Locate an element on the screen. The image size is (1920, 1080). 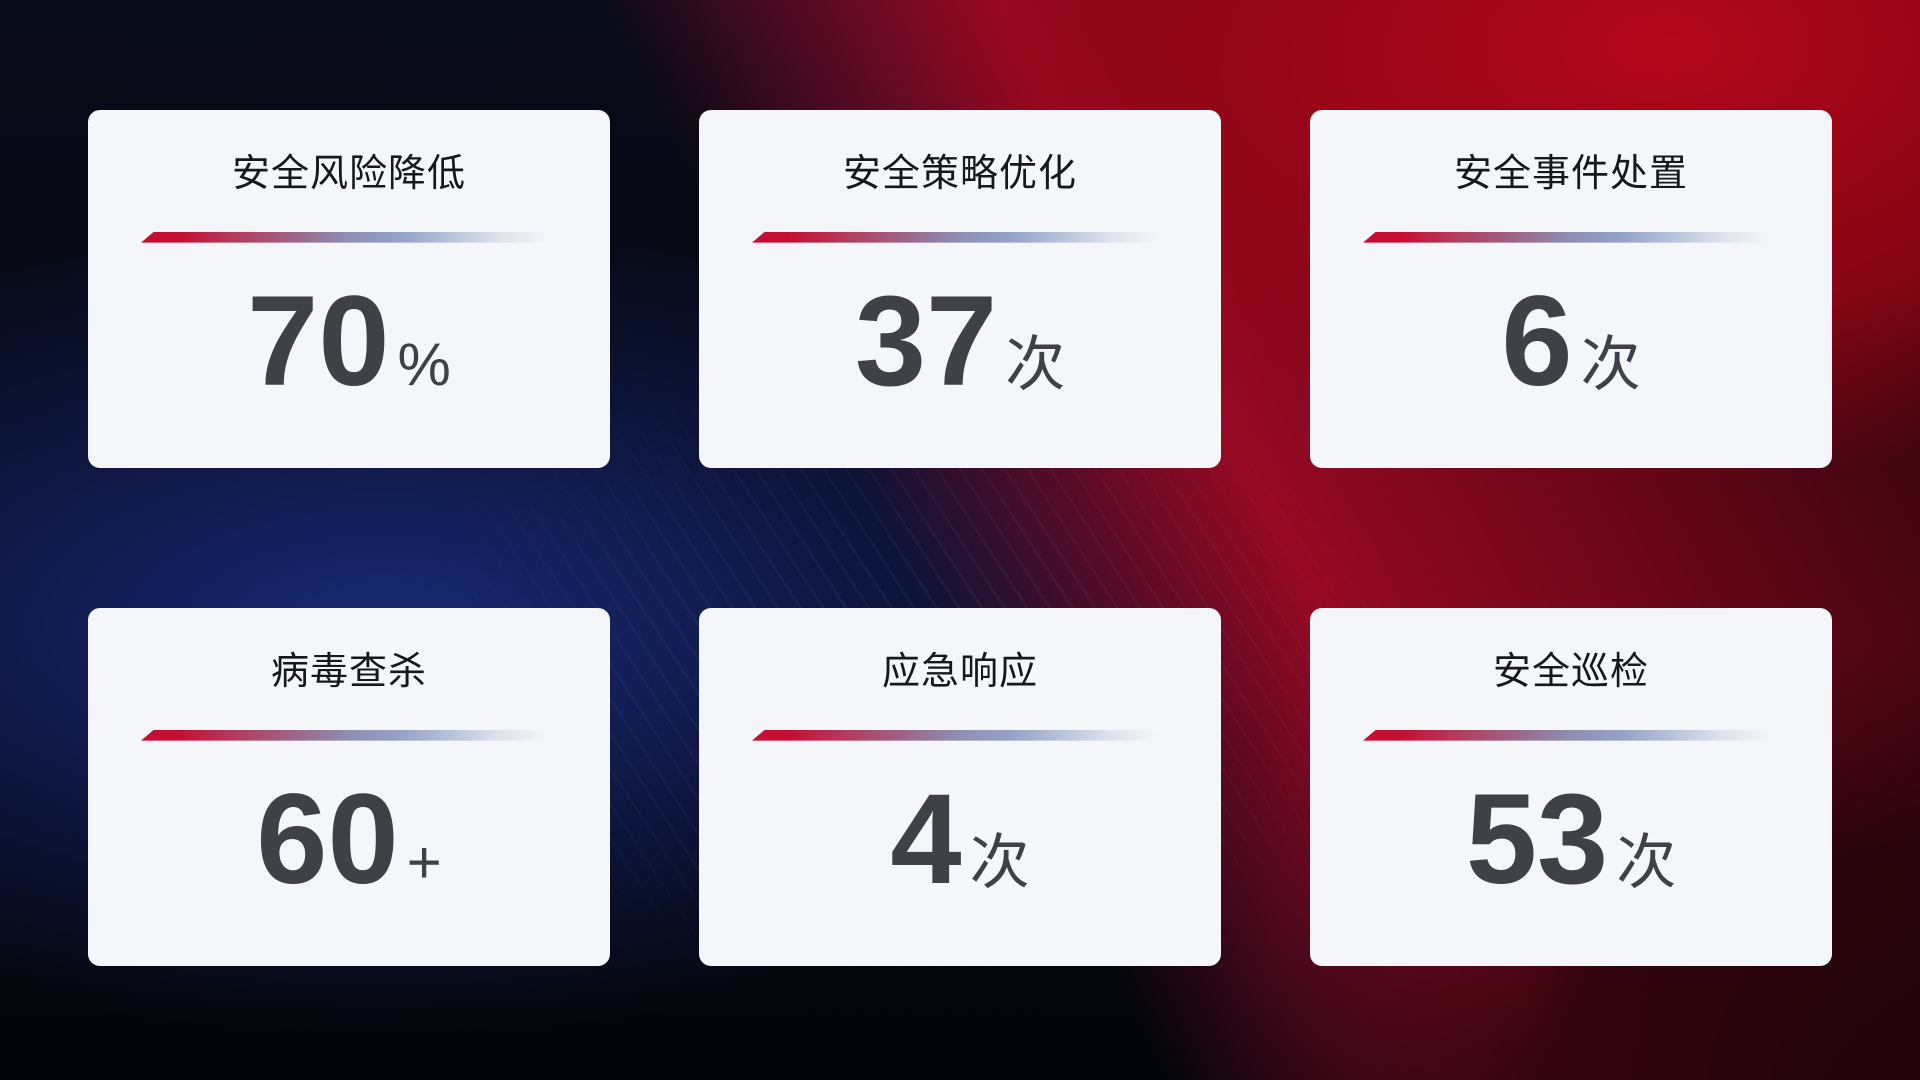
card-title: 安全风险降低 is located at coordinates (348, 174).